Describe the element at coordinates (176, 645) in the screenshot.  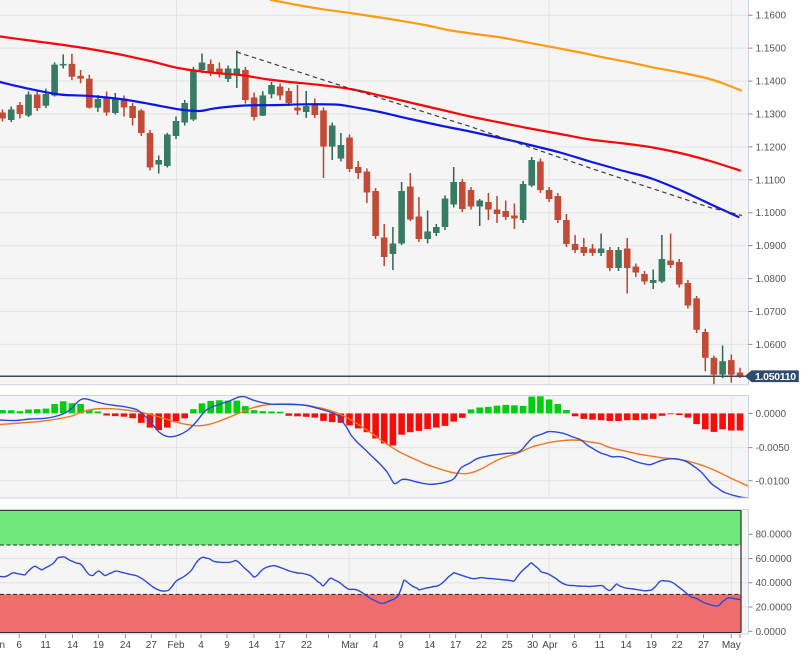
I see `svg-text: Feb` at that location.